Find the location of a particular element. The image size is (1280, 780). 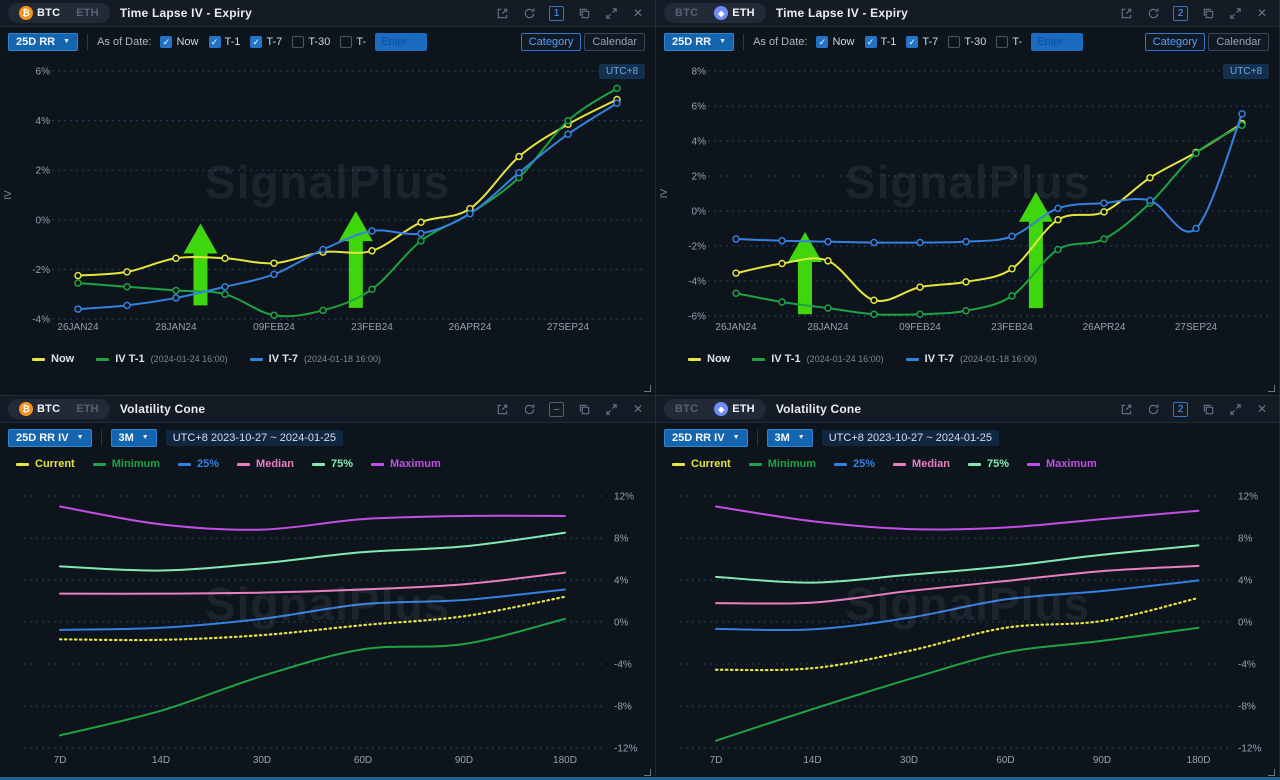

eth-icon: ◆ is located at coordinates (721, 409).